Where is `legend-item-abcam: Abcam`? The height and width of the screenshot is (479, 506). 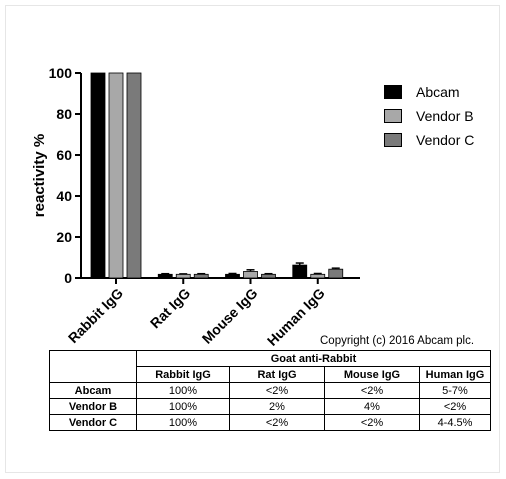
legend-item-abcam: Abcam is located at coordinates (429, 92).